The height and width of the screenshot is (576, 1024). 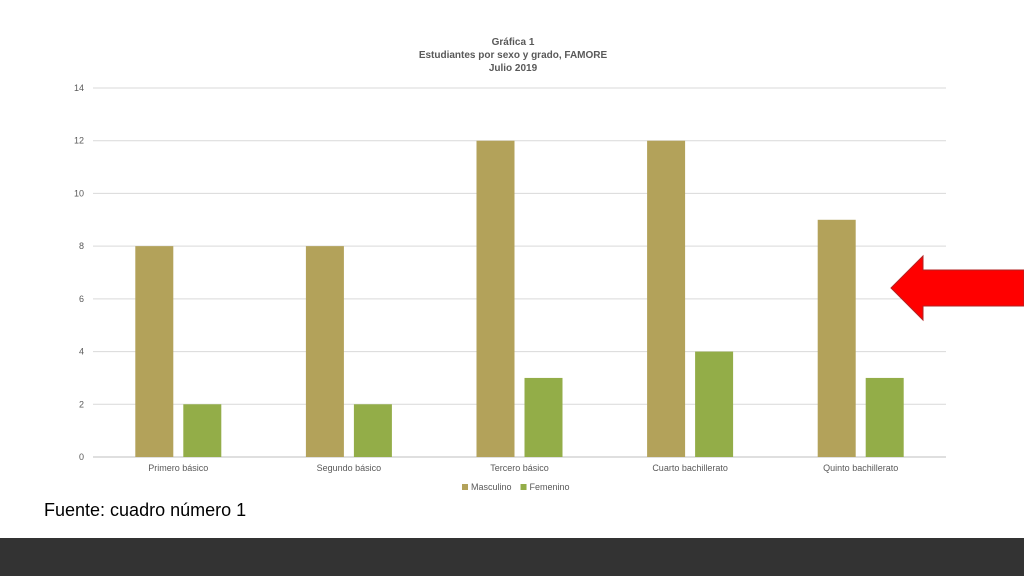 What do you see at coordinates (519, 468) in the screenshot?
I see `x-tick-label: Tercero básico` at bounding box center [519, 468].